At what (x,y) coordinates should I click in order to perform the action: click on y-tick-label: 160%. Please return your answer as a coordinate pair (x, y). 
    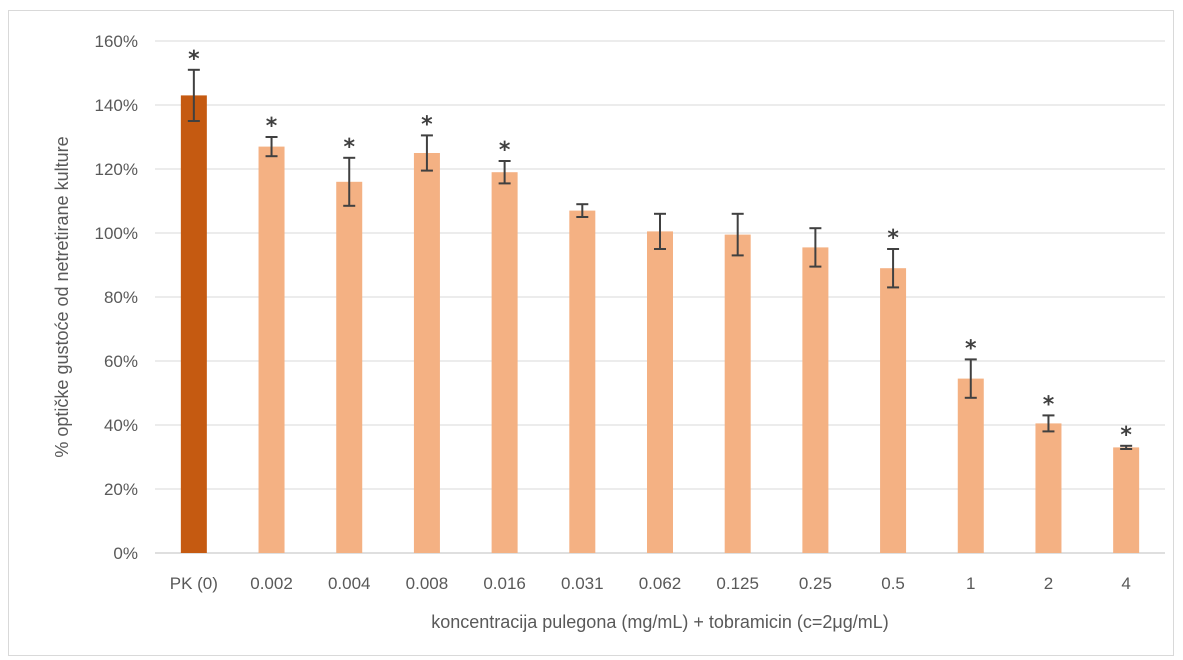
    Looking at the image, I should click on (116, 41).